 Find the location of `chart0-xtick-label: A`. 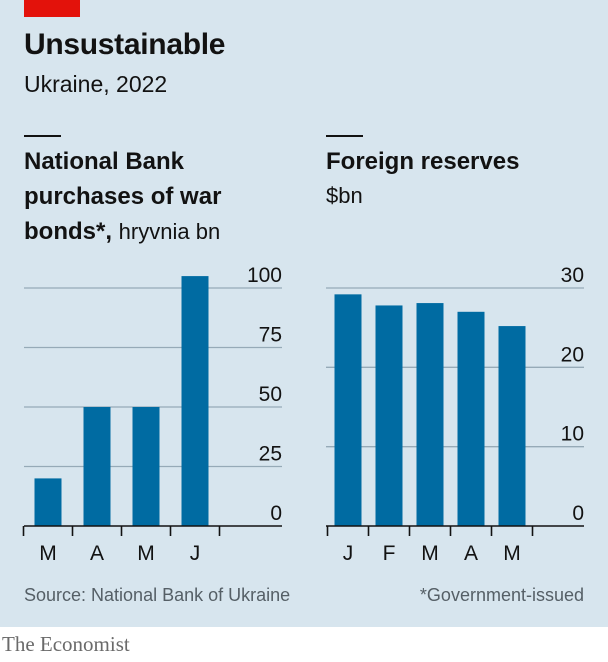

chart0-xtick-label: A is located at coordinates (97, 553).